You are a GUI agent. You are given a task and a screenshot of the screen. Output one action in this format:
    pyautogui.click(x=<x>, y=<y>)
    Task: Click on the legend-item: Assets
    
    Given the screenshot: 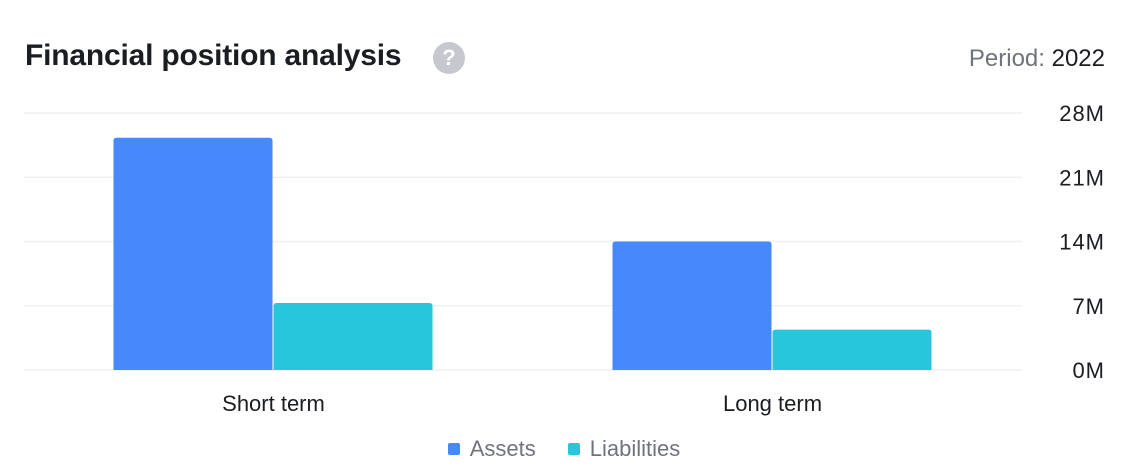 What is the action you would take?
    pyautogui.click(x=491, y=449)
    